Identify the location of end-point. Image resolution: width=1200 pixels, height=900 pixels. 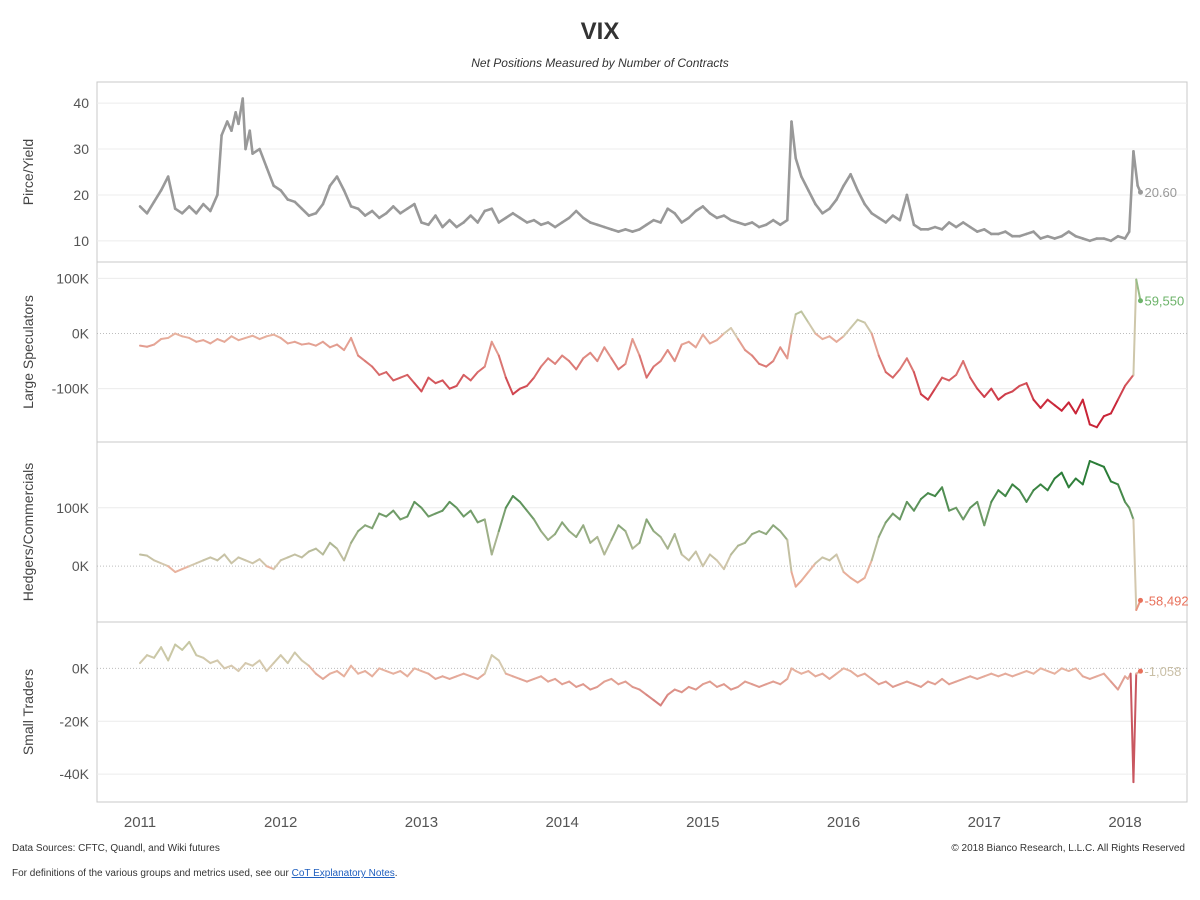
(1140, 671).